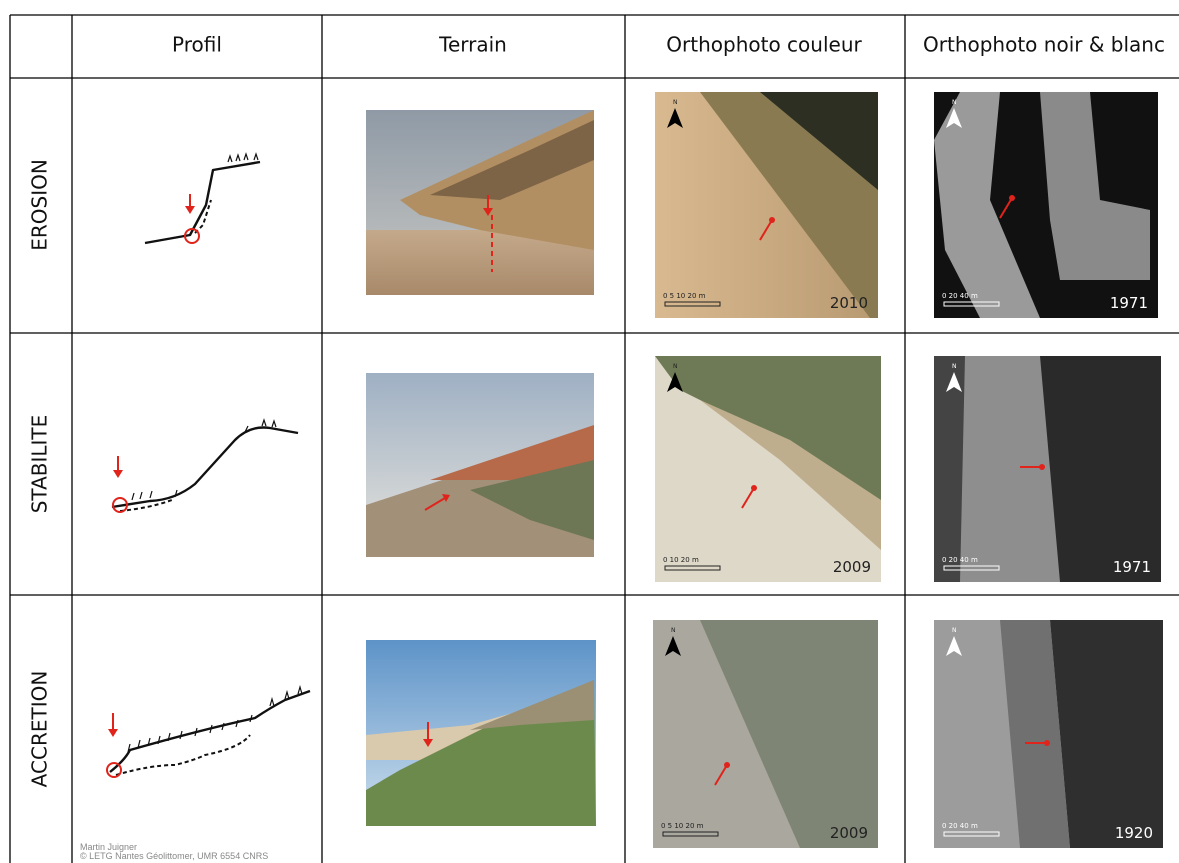 This screenshot has width=1179, height=863. What do you see at coordinates (202, 198) in the screenshot?
I see `profile-erosion` at bounding box center [202, 198].